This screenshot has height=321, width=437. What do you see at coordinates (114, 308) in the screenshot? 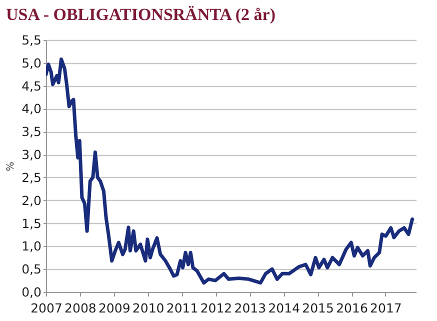
I see `x-tick-label: 2009` at bounding box center [114, 308].